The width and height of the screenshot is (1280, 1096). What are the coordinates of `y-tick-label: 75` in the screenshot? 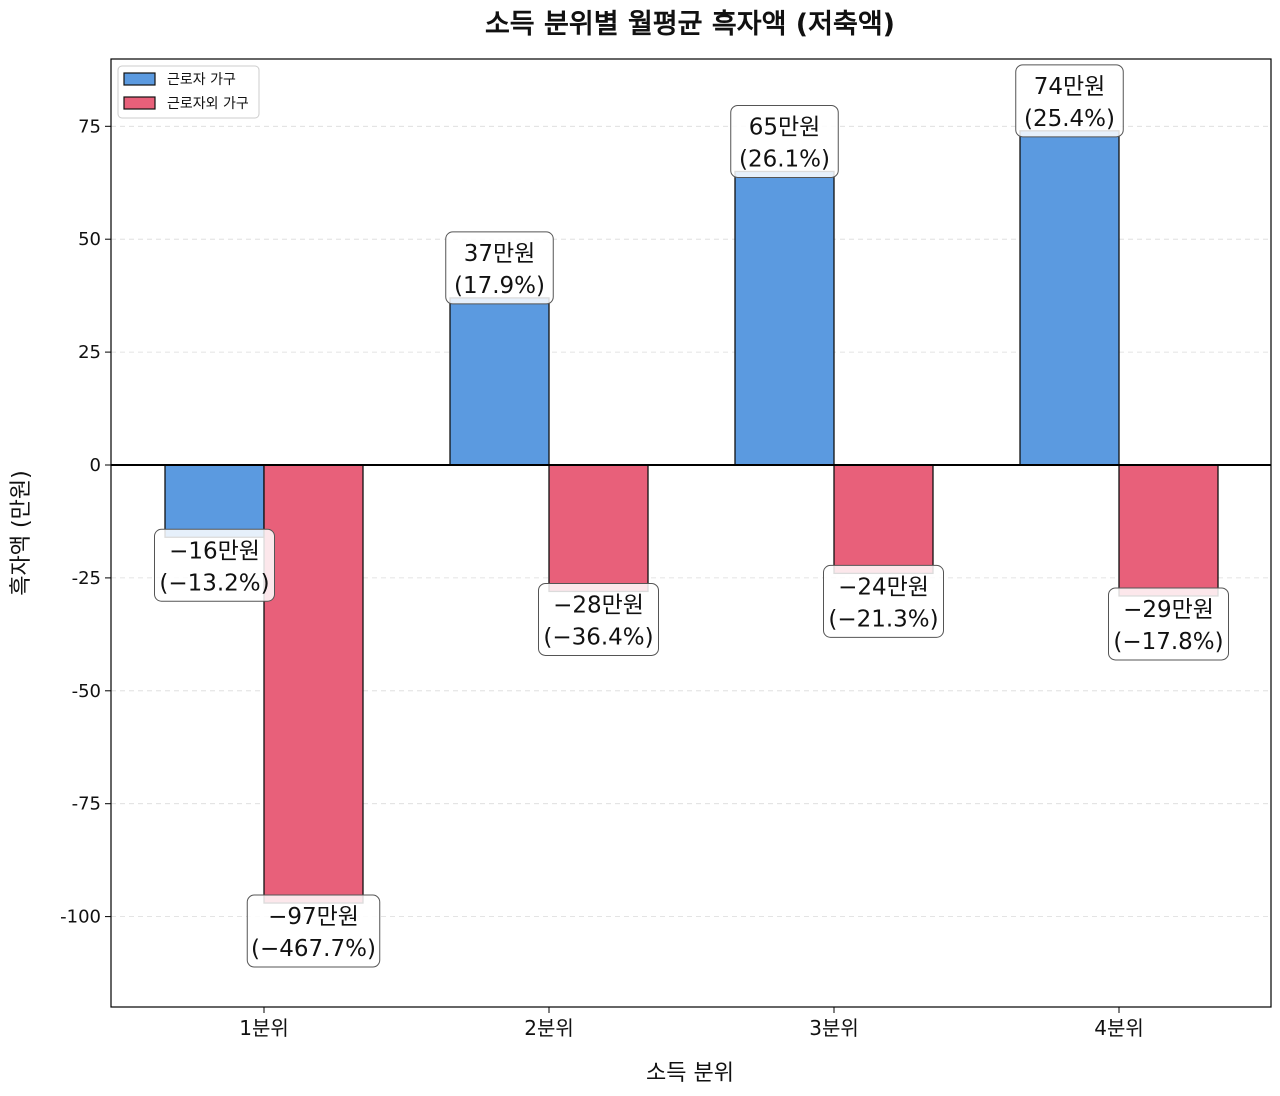 It's located at (89, 126).